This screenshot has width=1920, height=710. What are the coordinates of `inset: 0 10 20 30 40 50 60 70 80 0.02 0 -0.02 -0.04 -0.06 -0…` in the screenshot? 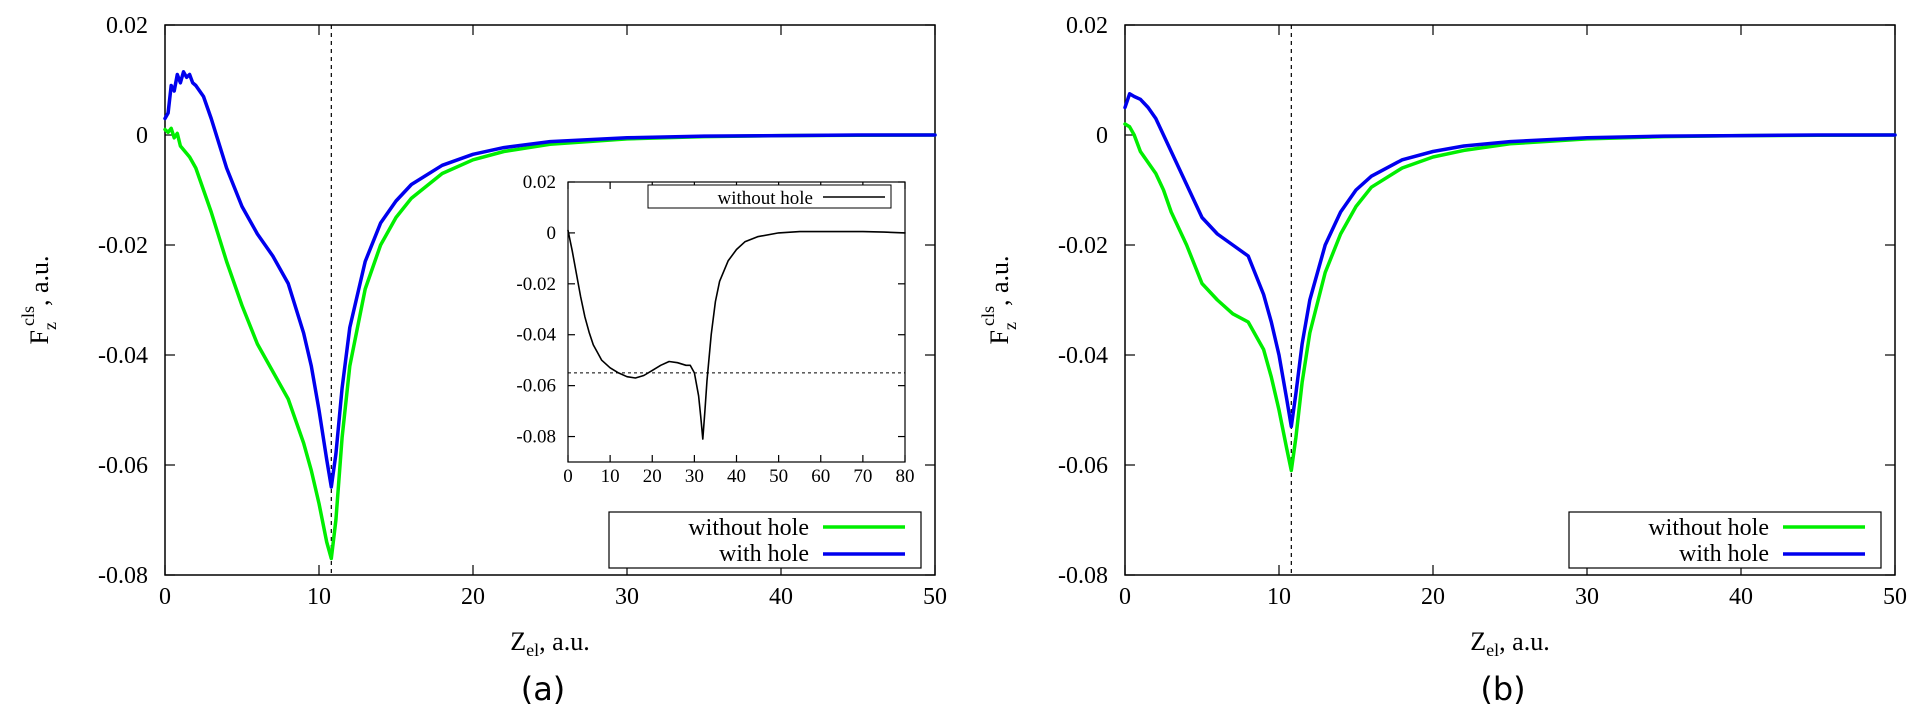 It's located at (715, 329).